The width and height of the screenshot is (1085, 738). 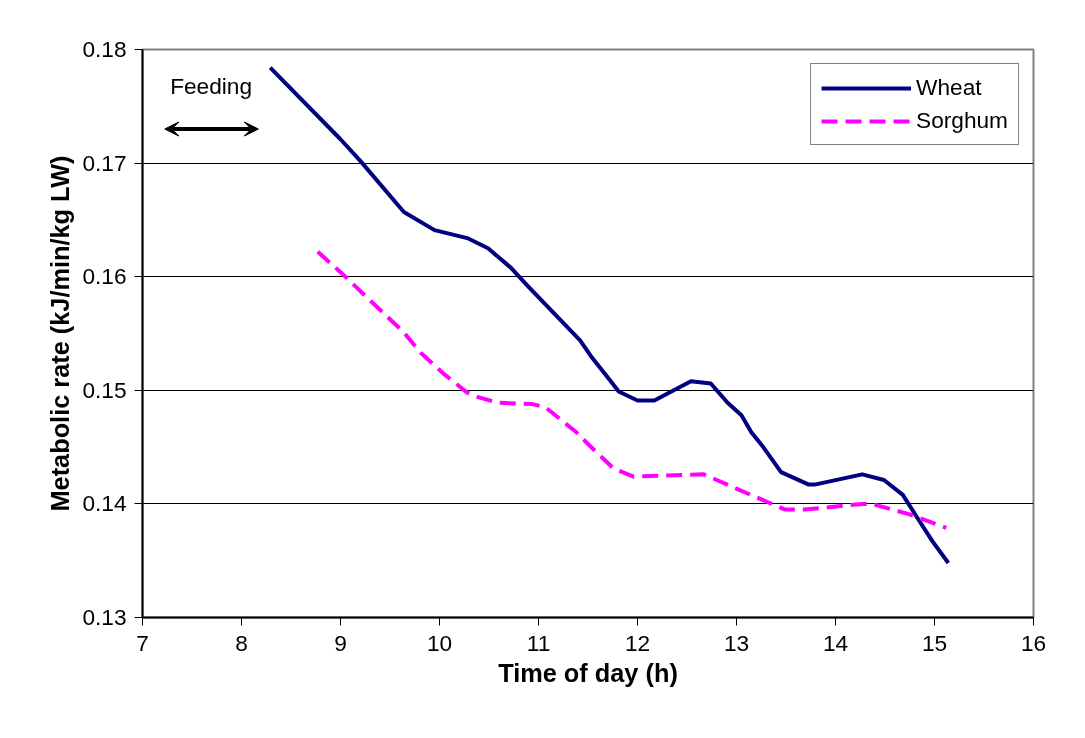 What do you see at coordinates (340, 642) in the screenshot?
I see `x-tick-label: 9` at bounding box center [340, 642].